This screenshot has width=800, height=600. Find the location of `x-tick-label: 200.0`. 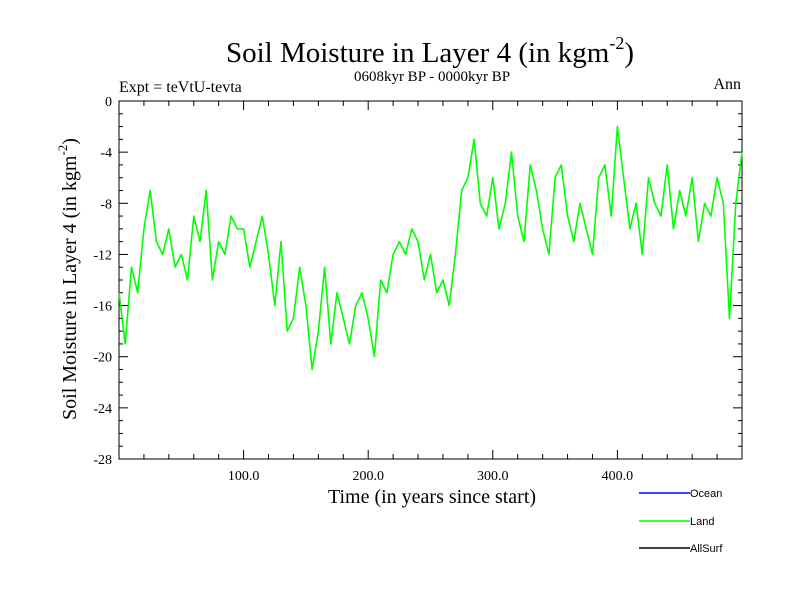

x-tick-label: 200.0 is located at coordinates (368, 476).